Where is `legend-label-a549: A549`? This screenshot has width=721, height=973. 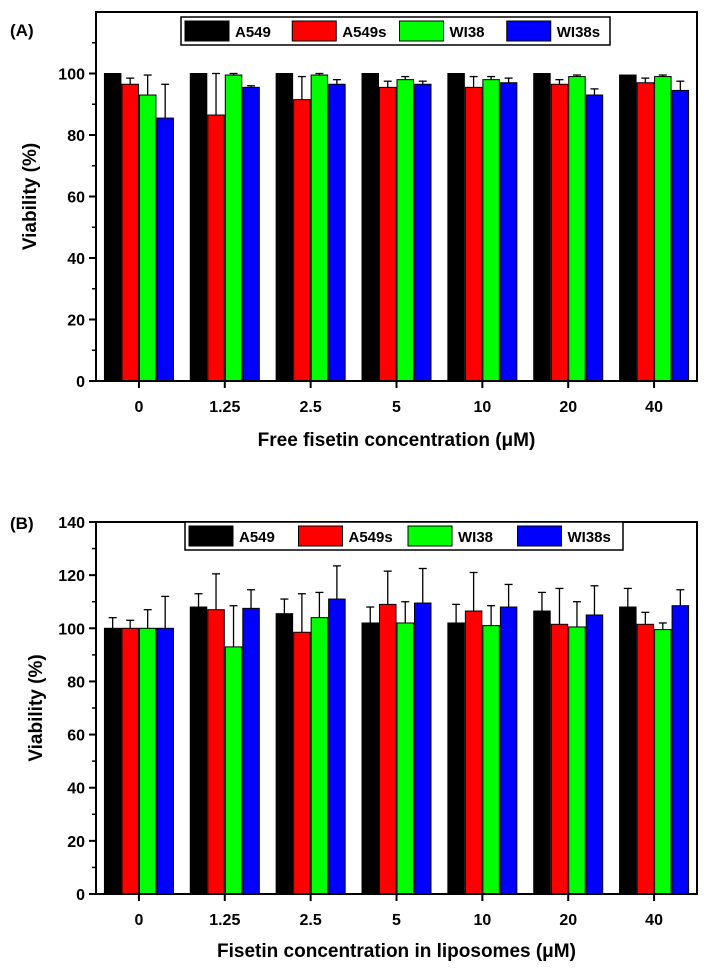
legend-label-a549: A549 is located at coordinates (253, 32).